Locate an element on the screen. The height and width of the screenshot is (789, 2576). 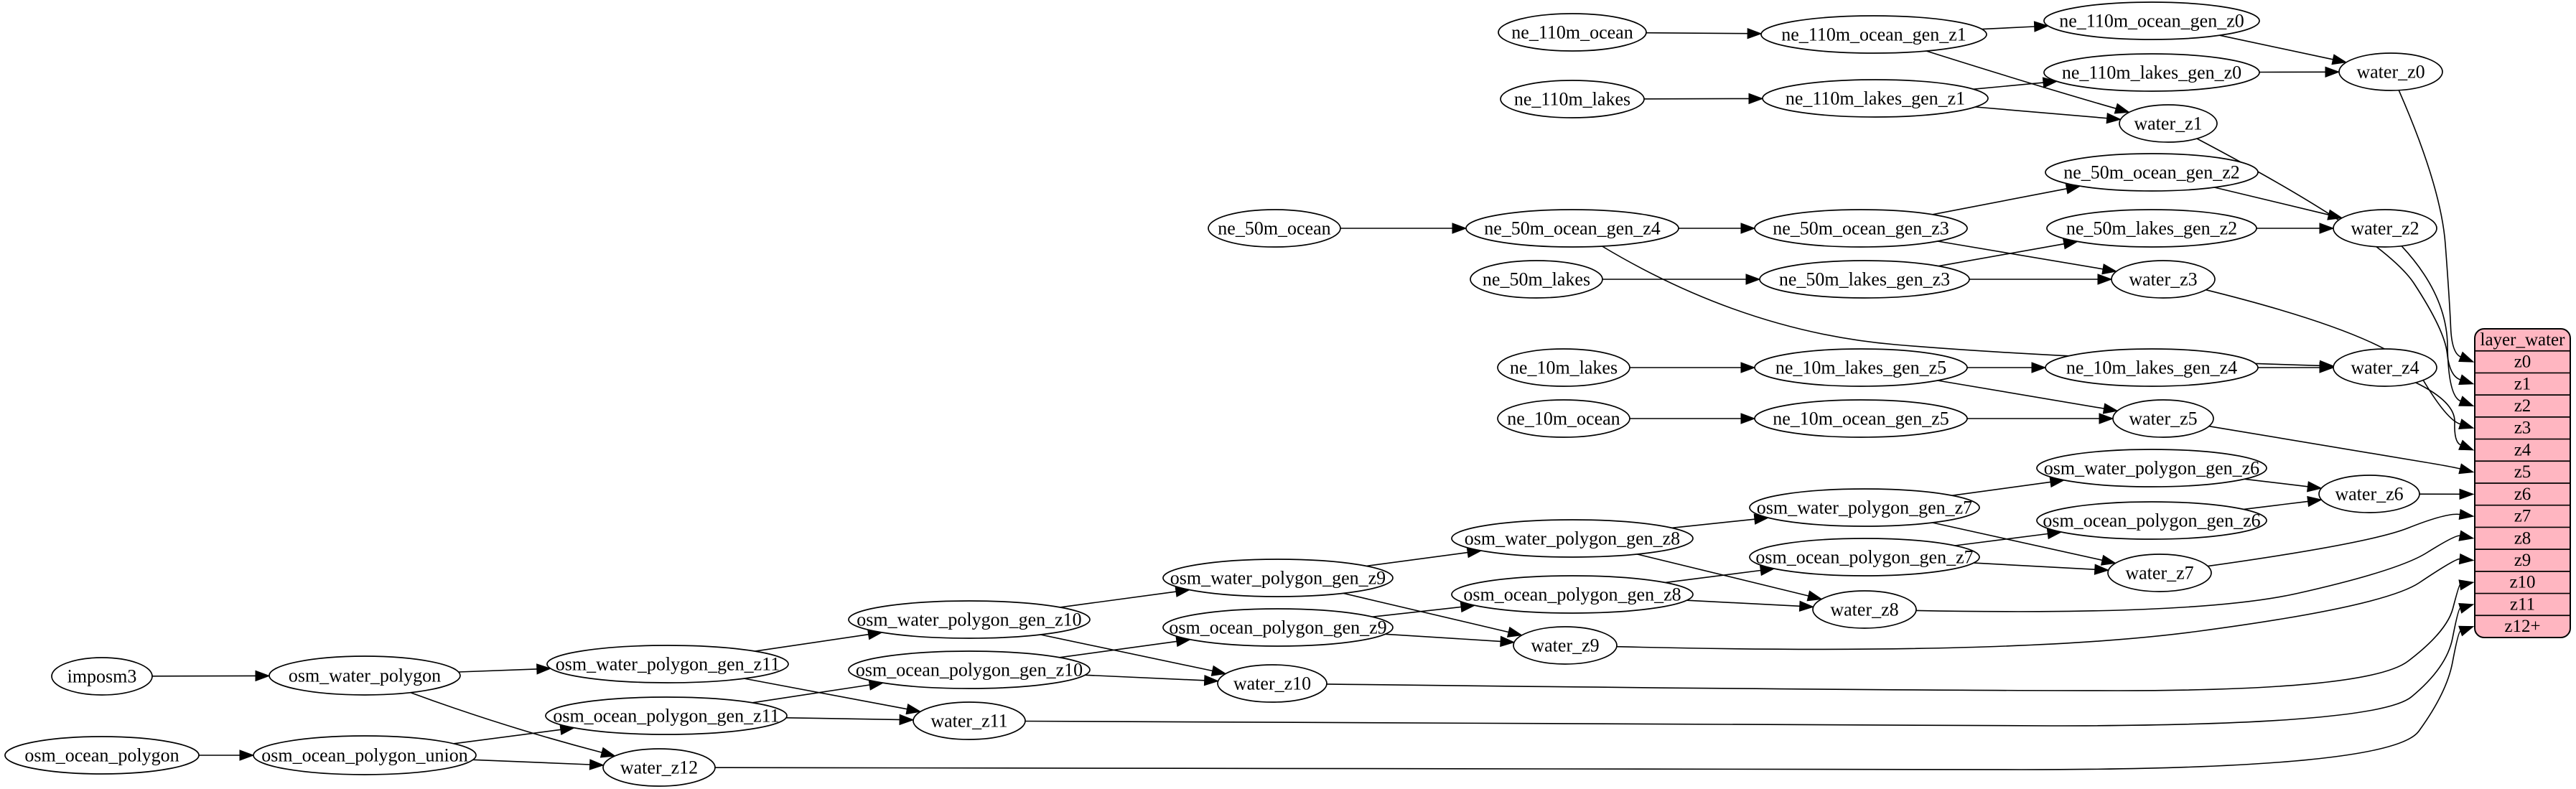
node-label: water_z7 is located at coordinates (2159, 573).